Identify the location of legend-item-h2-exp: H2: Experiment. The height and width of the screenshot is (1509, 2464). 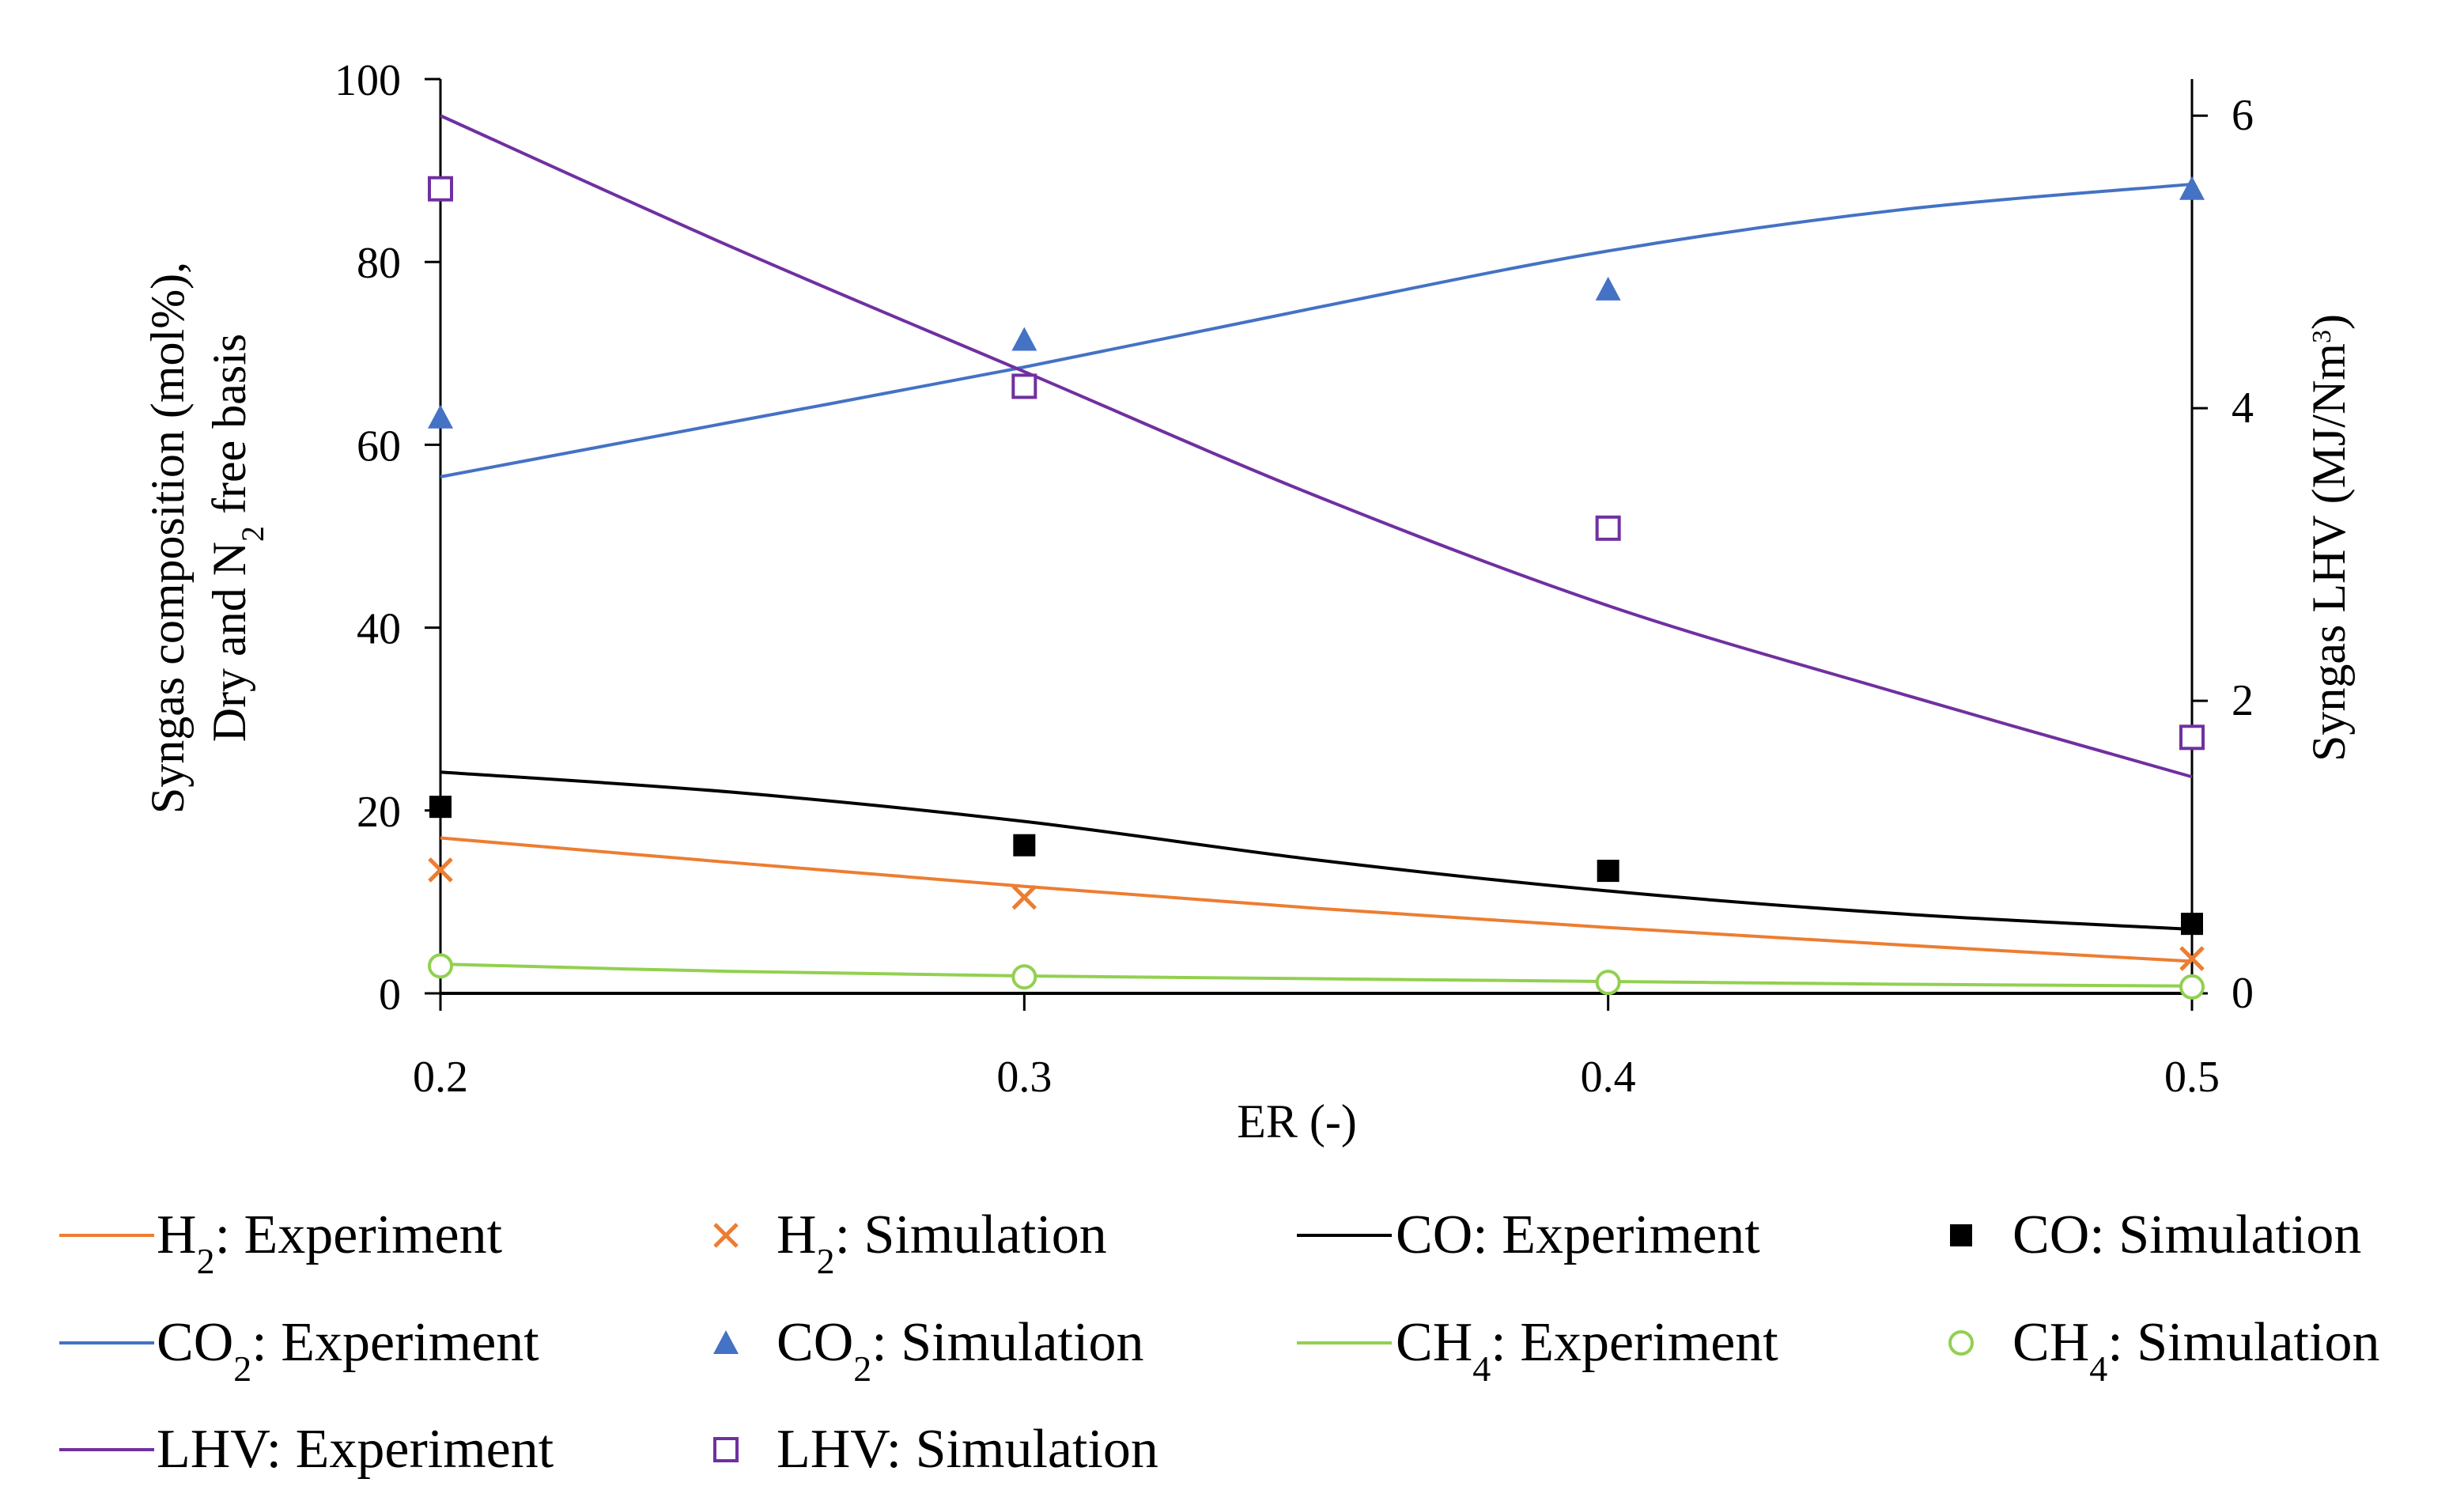
(281, 1243).